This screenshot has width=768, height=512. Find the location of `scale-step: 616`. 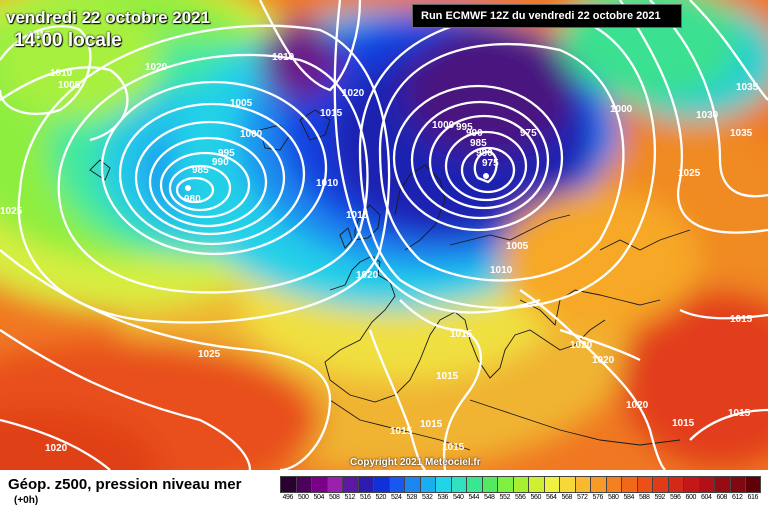

scale-step: 616 is located at coordinates (753, 488).